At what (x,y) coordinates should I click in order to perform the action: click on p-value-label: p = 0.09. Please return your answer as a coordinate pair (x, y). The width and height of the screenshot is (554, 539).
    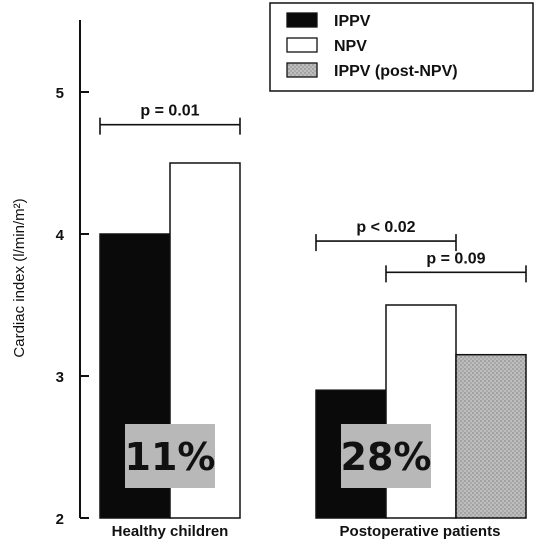
    Looking at the image, I should click on (455, 258).